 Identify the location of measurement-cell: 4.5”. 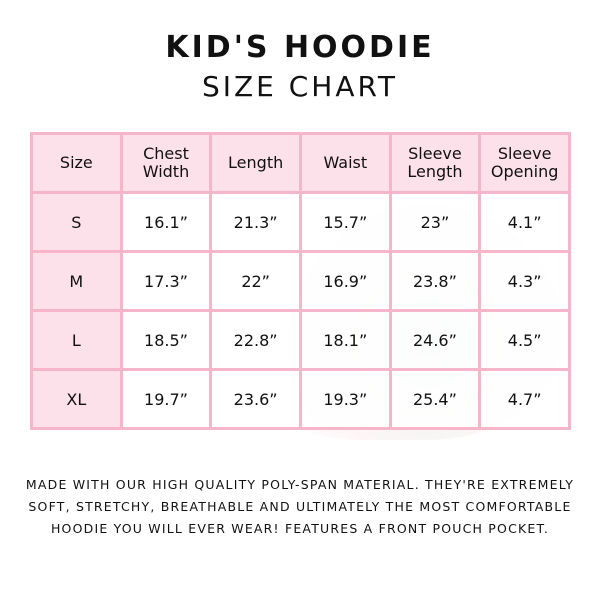
(524, 340).